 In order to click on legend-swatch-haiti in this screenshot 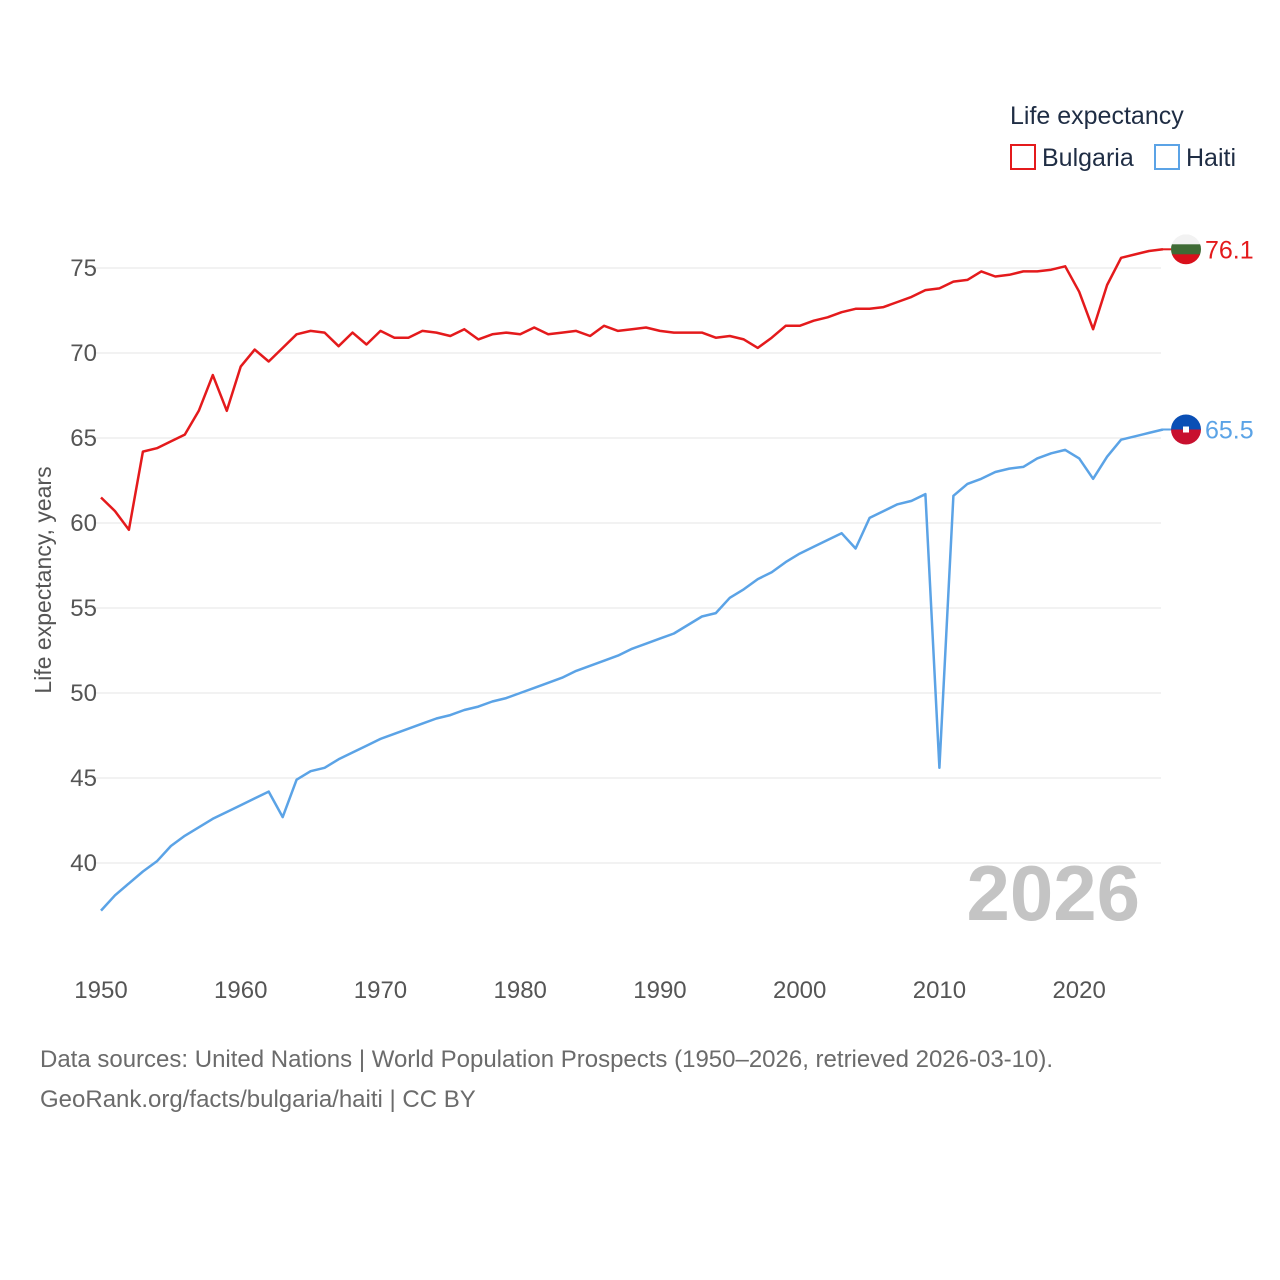, I will do `click(1167, 157)`.